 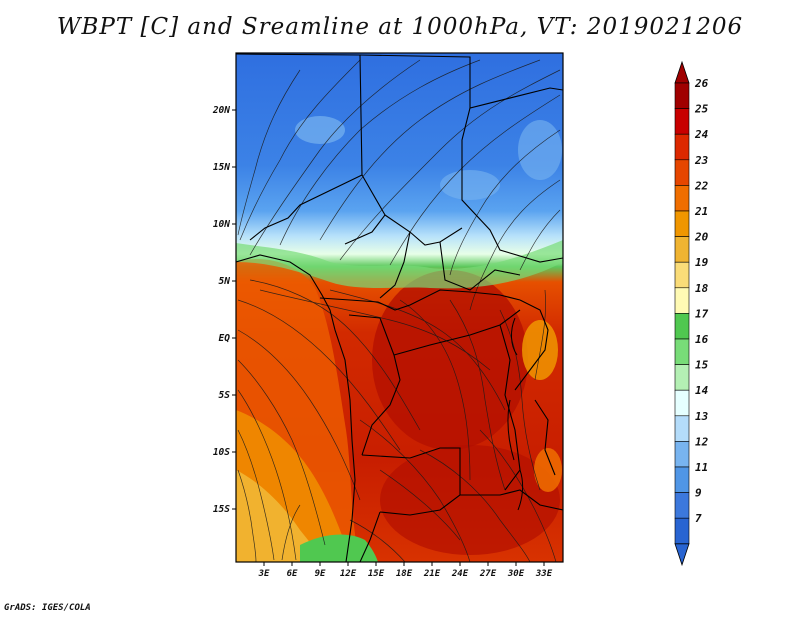 I want to click on colorbar-label: 11, so click(x=701, y=467).